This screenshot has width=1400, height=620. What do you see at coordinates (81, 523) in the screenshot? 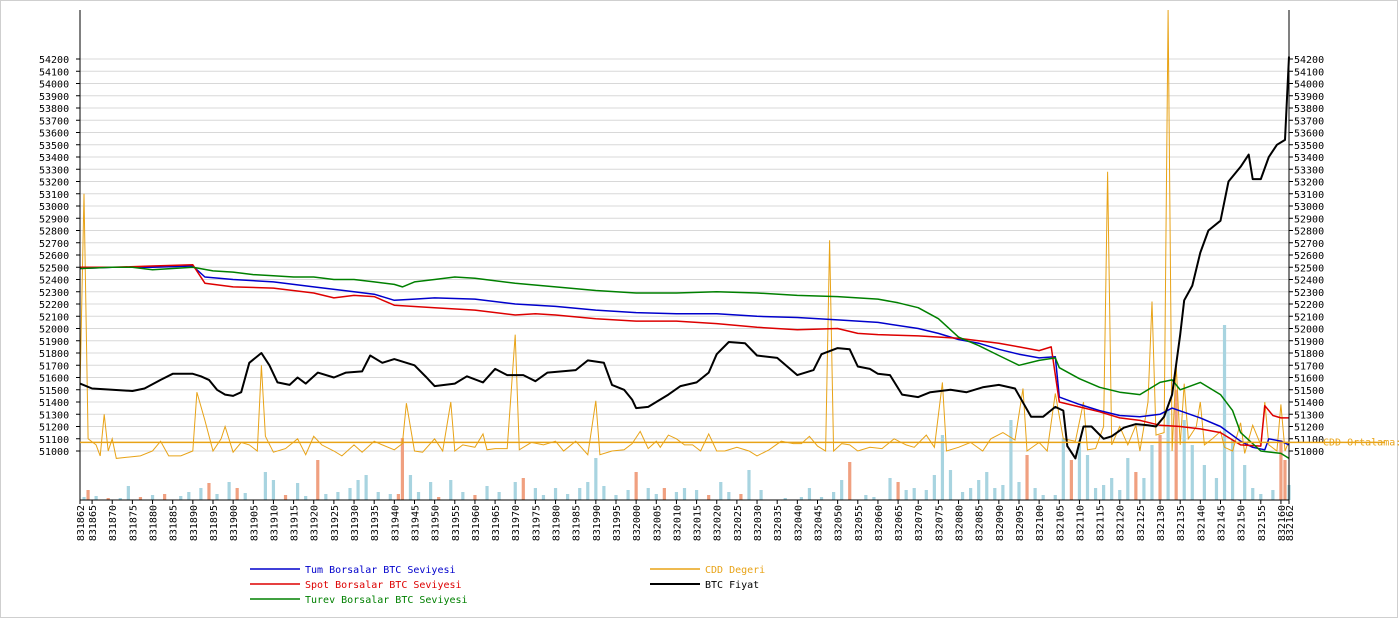
I see `x-tick-label: 831862` at bounding box center [81, 523].